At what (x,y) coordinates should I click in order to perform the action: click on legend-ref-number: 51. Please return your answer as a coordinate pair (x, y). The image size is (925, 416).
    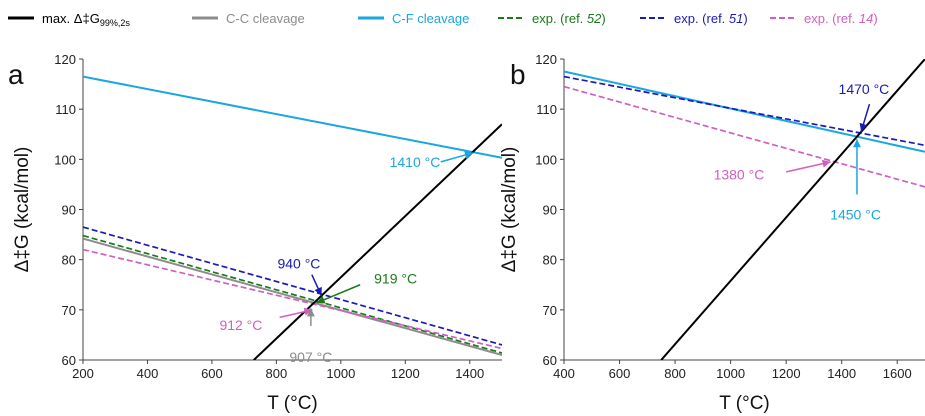
    Looking at the image, I should click on (736, 18).